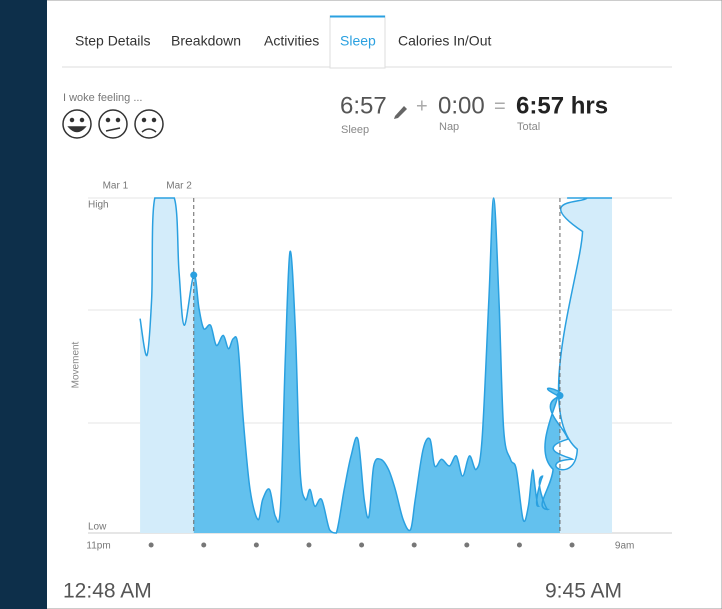 The width and height of the screenshot is (722, 609). What do you see at coordinates (422, 106) in the screenshot?
I see `plus: +` at bounding box center [422, 106].